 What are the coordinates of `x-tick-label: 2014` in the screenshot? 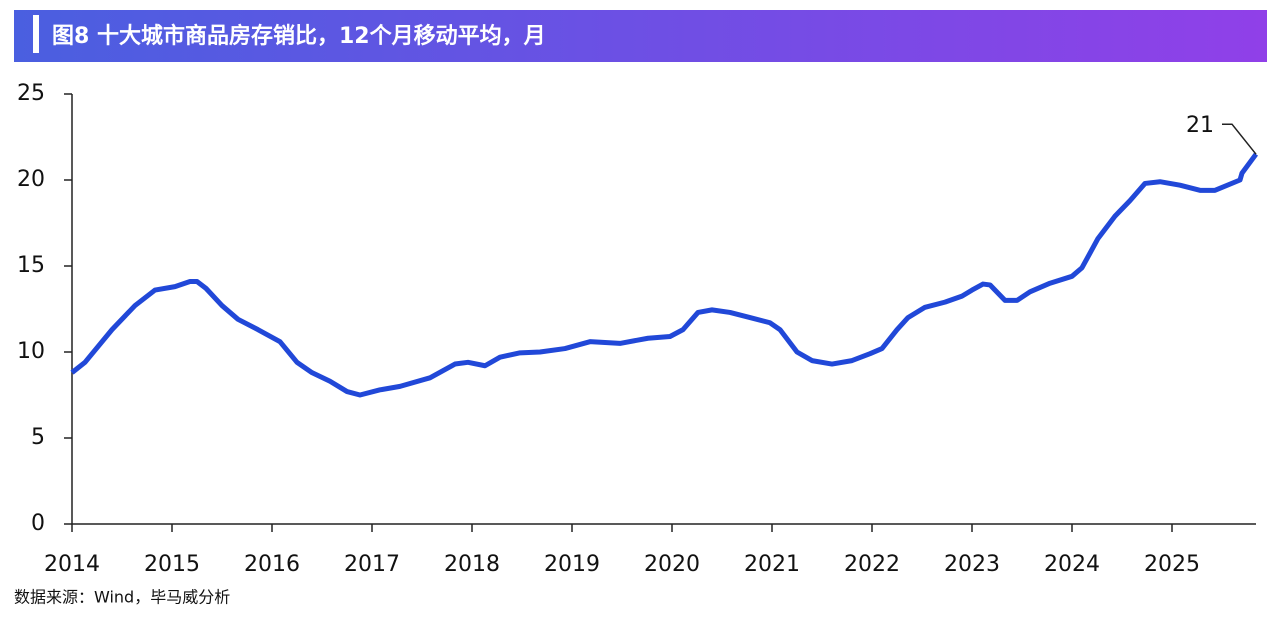 It's located at (72, 564).